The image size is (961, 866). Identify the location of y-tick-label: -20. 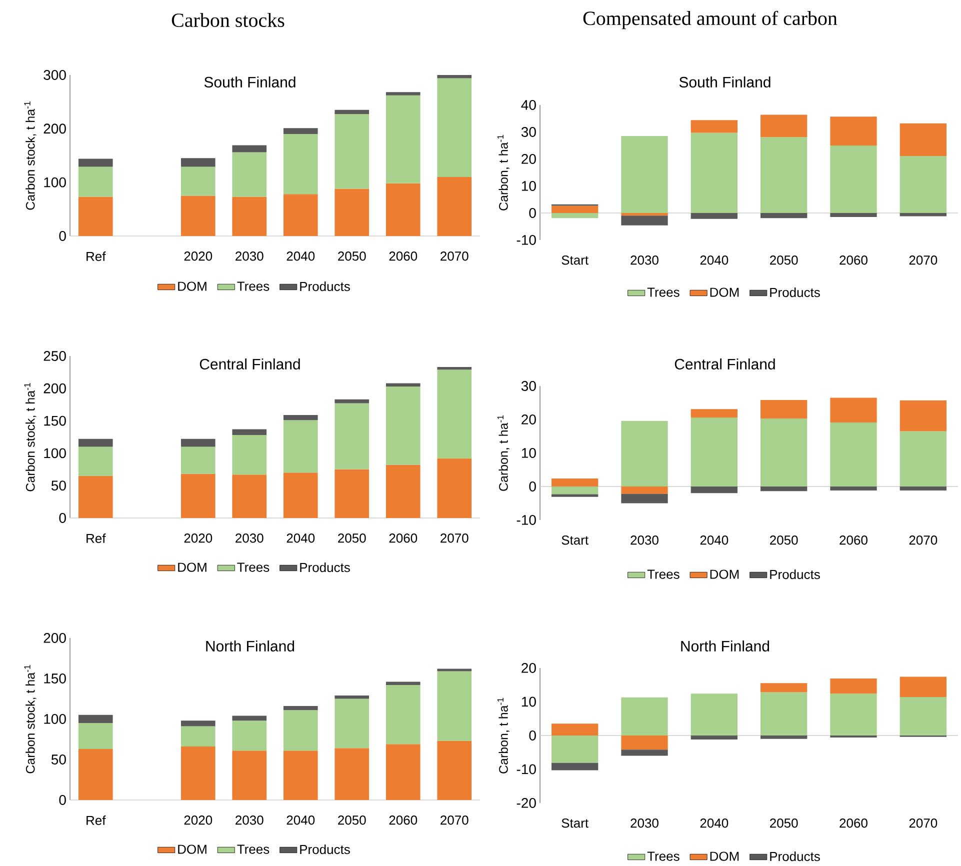
(526, 803).